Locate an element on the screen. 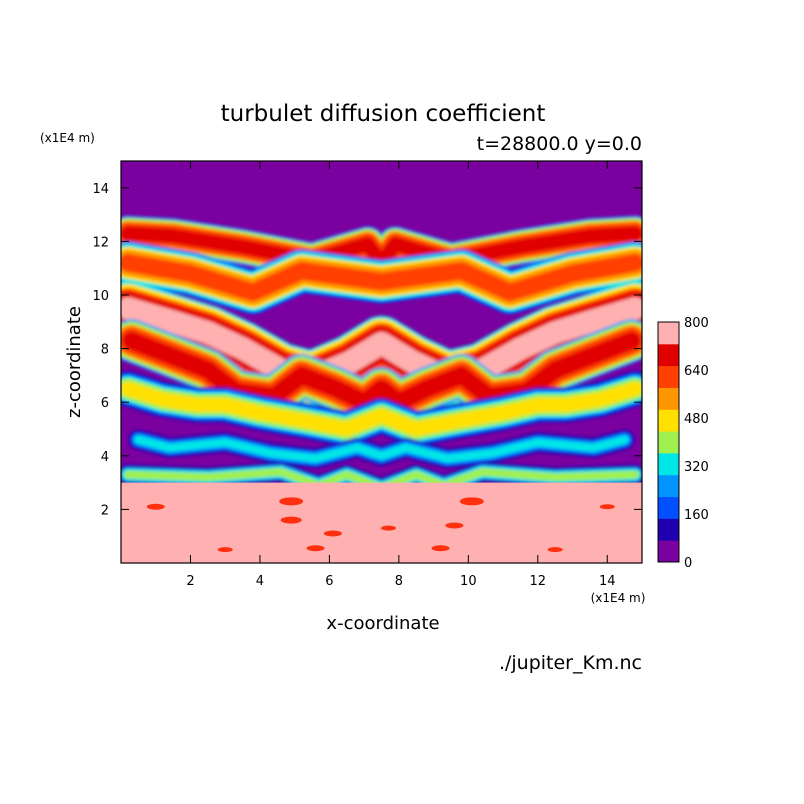  x-tick-label: 2 is located at coordinates (190, 581).